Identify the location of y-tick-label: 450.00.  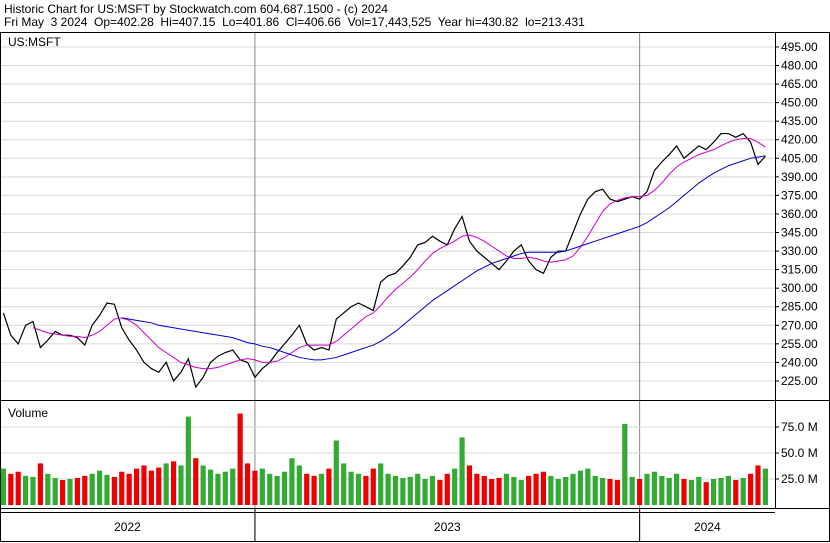
(799, 103).